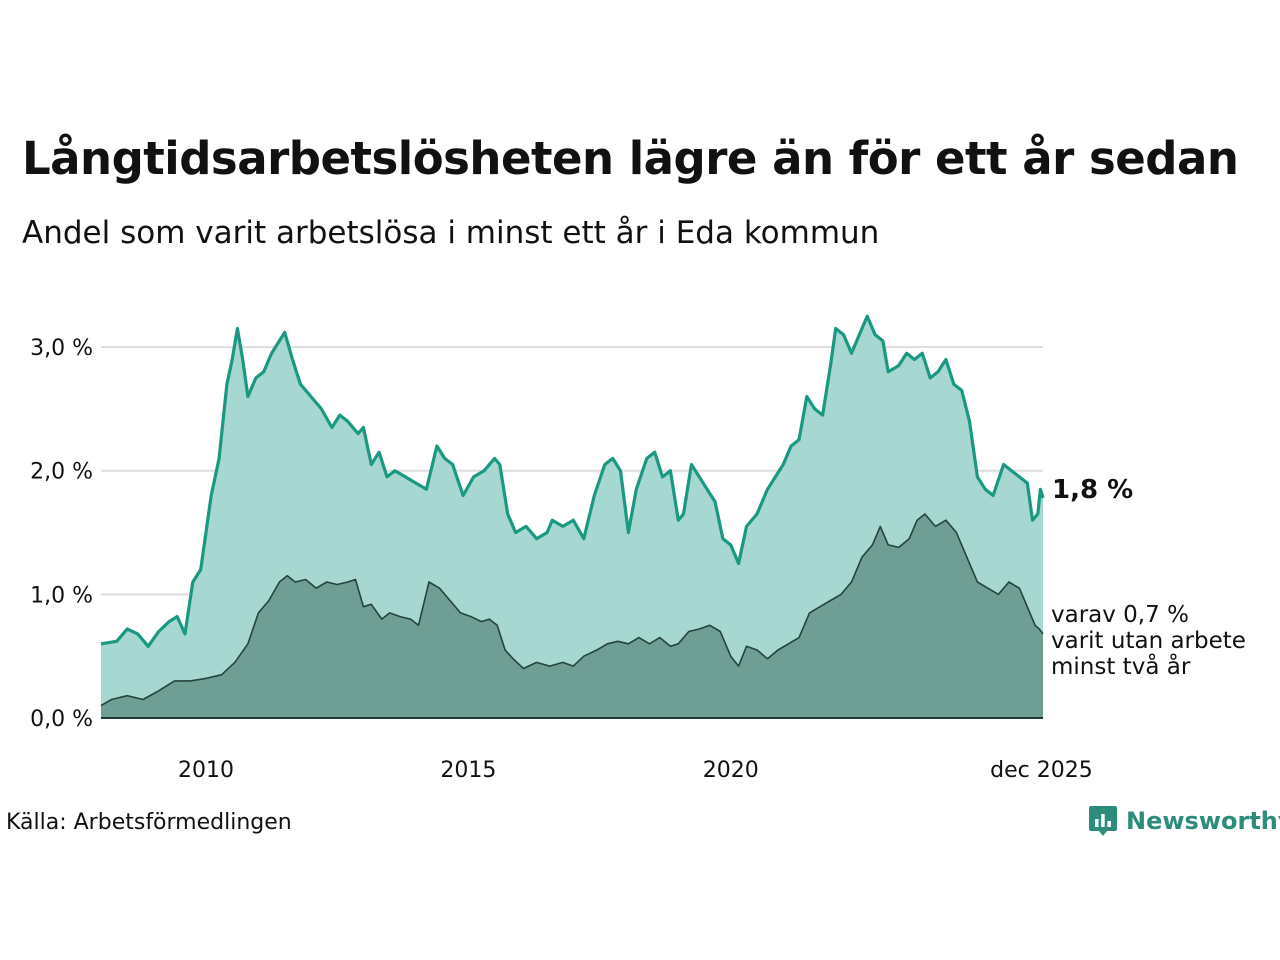 The width and height of the screenshot is (1280, 960). I want to click on end-label-sub-line: varit utan arbete, so click(1148, 641).